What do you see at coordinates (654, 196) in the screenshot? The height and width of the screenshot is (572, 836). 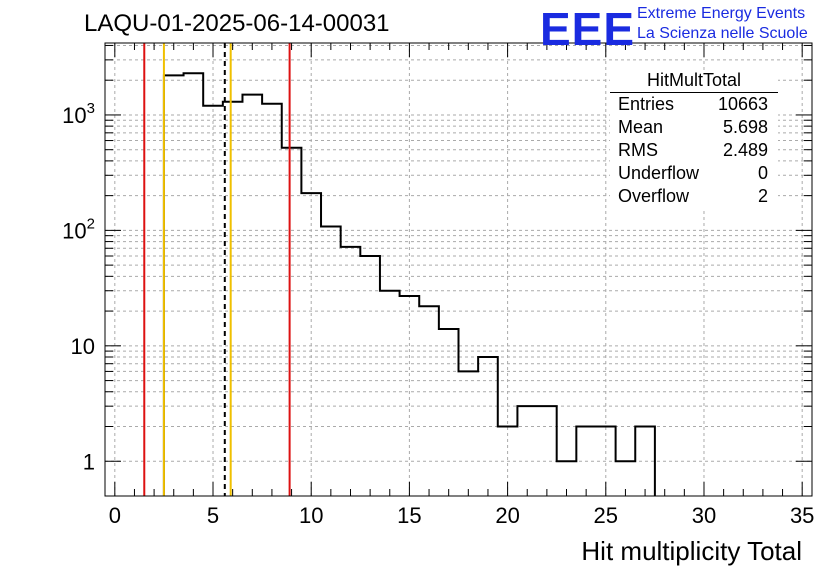 I see `stats-label: Overflow` at bounding box center [654, 196].